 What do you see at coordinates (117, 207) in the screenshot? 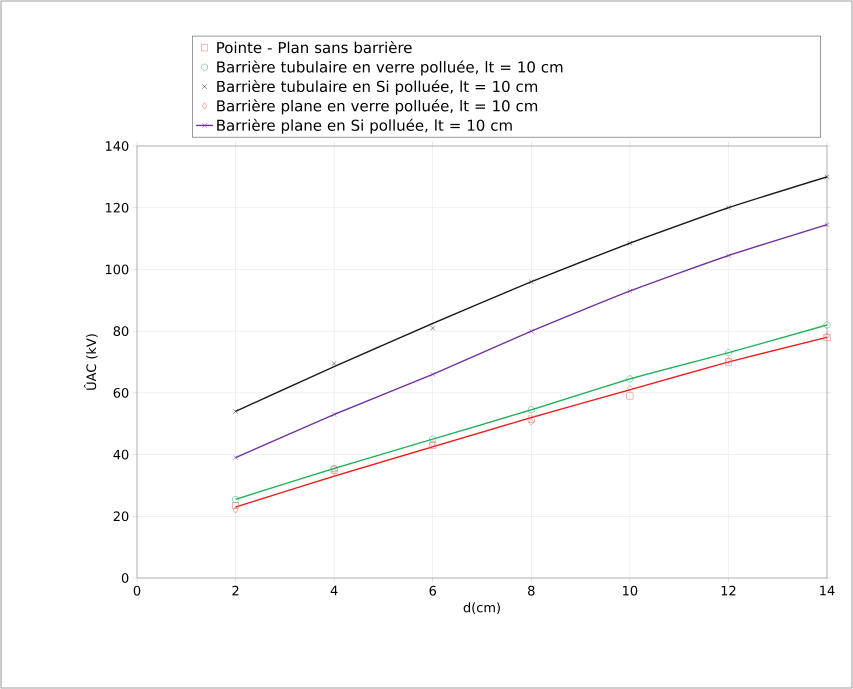
I see `y-tick-label: 120` at bounding box center [117, 207].